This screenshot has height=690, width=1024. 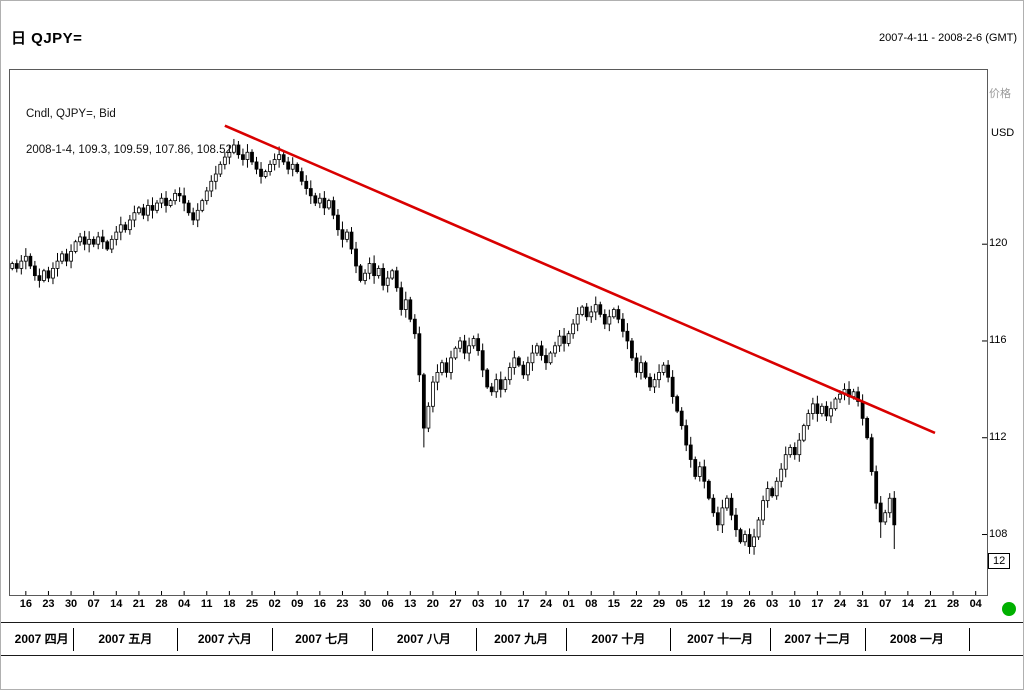 What do you see at coordinates (116, 604) in the screenshot?
I see `x-axis-tick-label: 14` at bounding box center [116, 604].